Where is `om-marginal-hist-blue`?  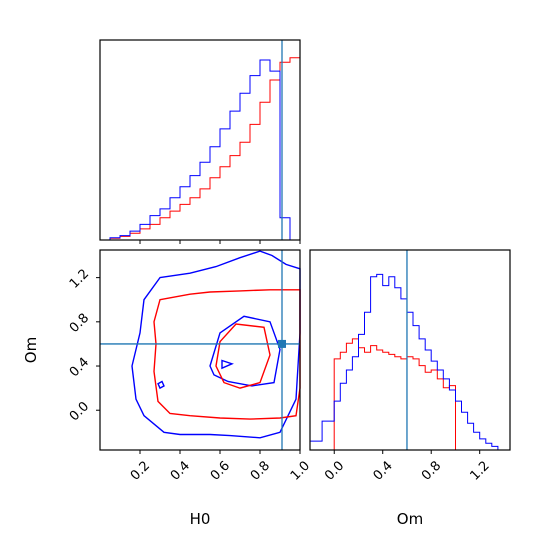
om-marginal-hist-blue is located at coordinates (410, 362).